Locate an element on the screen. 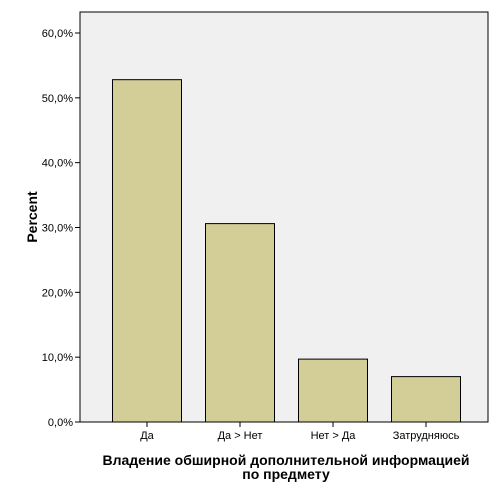 The image size is (502, 502). y-tick-label: 20,0% is located at coordinates (57, 293).